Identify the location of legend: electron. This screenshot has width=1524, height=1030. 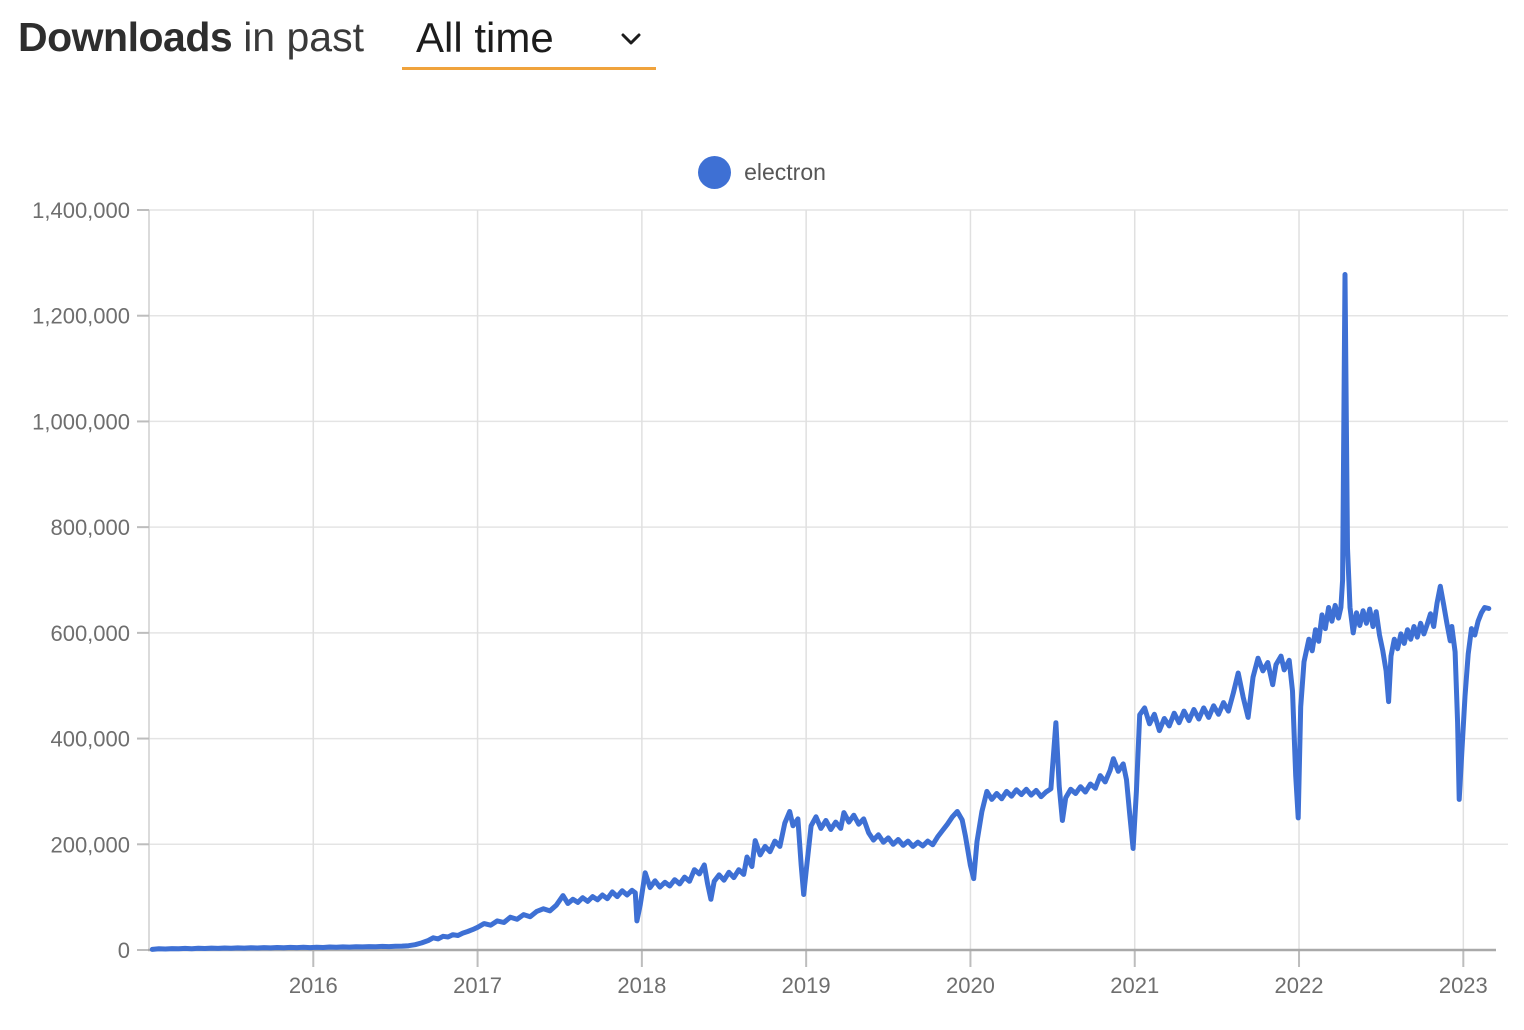
(762, 172).